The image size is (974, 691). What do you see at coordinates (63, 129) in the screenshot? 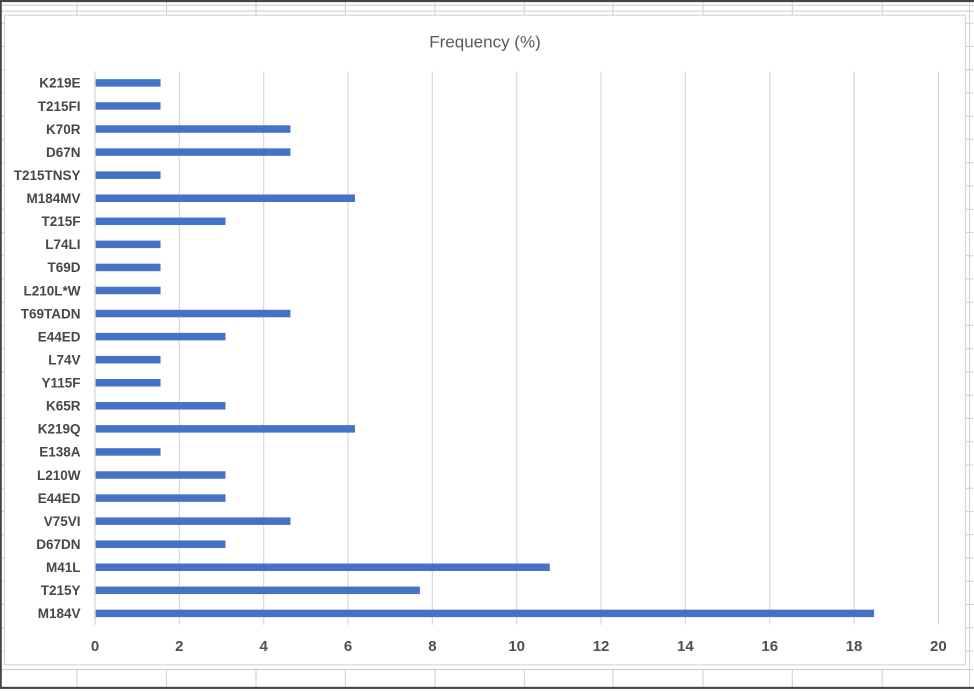
I see `svg-text: K70R` at bounding box center [63, 129].